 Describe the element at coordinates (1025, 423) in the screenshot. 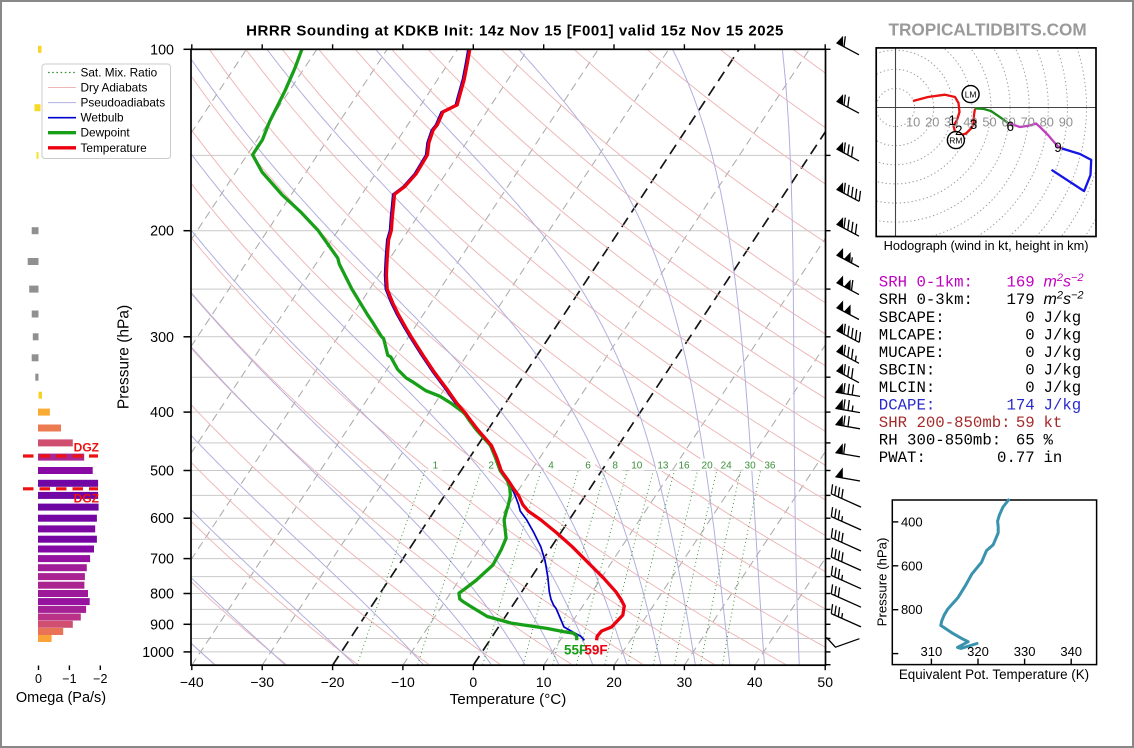

I see `svg-text: 59` at that location.